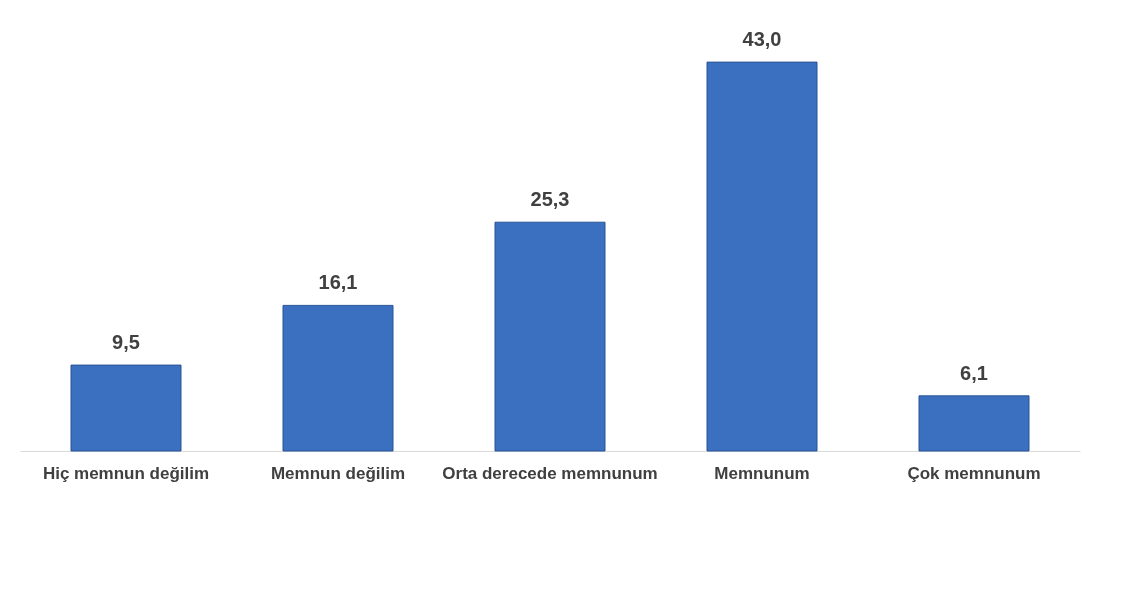 The width and height of the screenshot is (1145, 597). What do you see at coordinates (126, 342) in the screenshot?
I see `data-label: 9,5` at bounding box center [126, 342].